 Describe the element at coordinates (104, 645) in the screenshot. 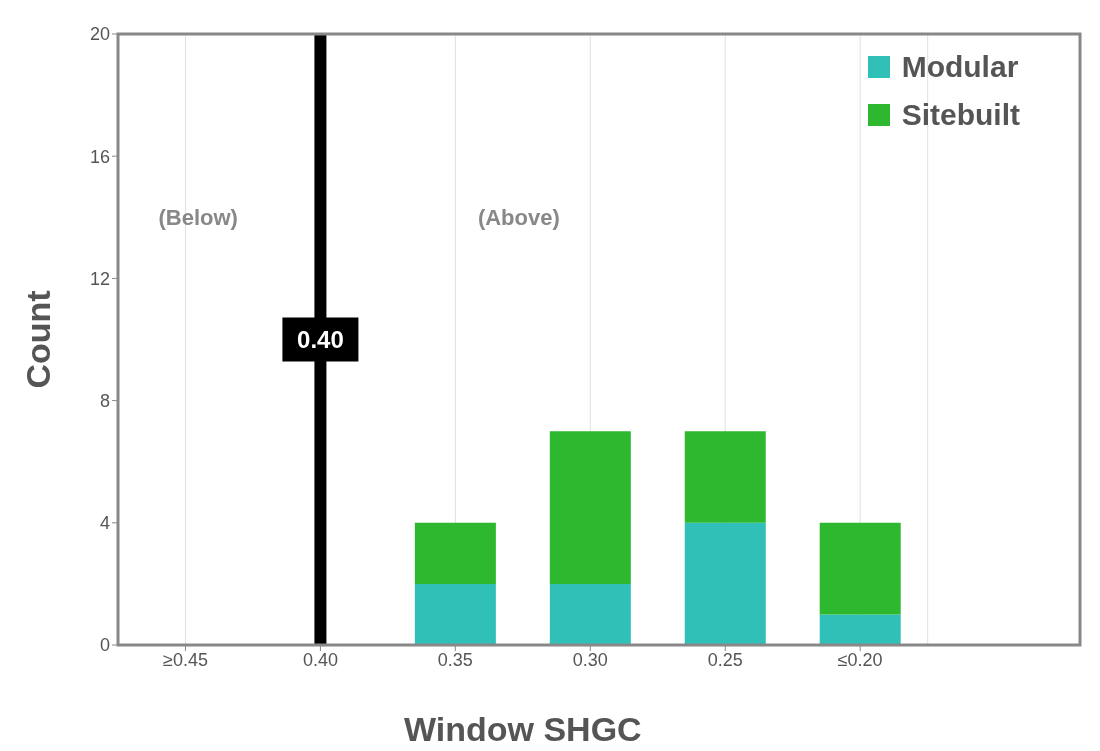

I see `y-tick-label: 0` at that location.